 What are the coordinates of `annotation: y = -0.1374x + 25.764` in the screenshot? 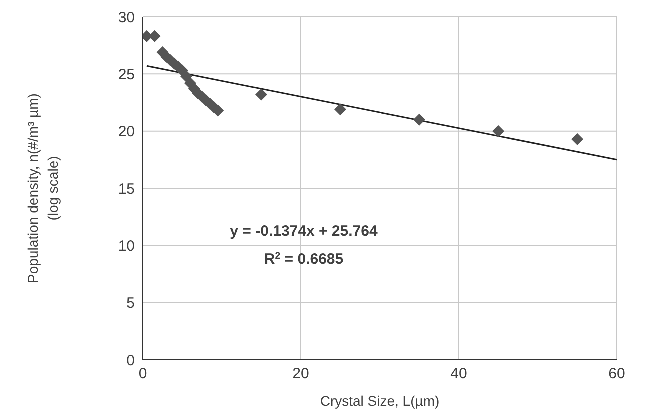 It's located at (304, 231).